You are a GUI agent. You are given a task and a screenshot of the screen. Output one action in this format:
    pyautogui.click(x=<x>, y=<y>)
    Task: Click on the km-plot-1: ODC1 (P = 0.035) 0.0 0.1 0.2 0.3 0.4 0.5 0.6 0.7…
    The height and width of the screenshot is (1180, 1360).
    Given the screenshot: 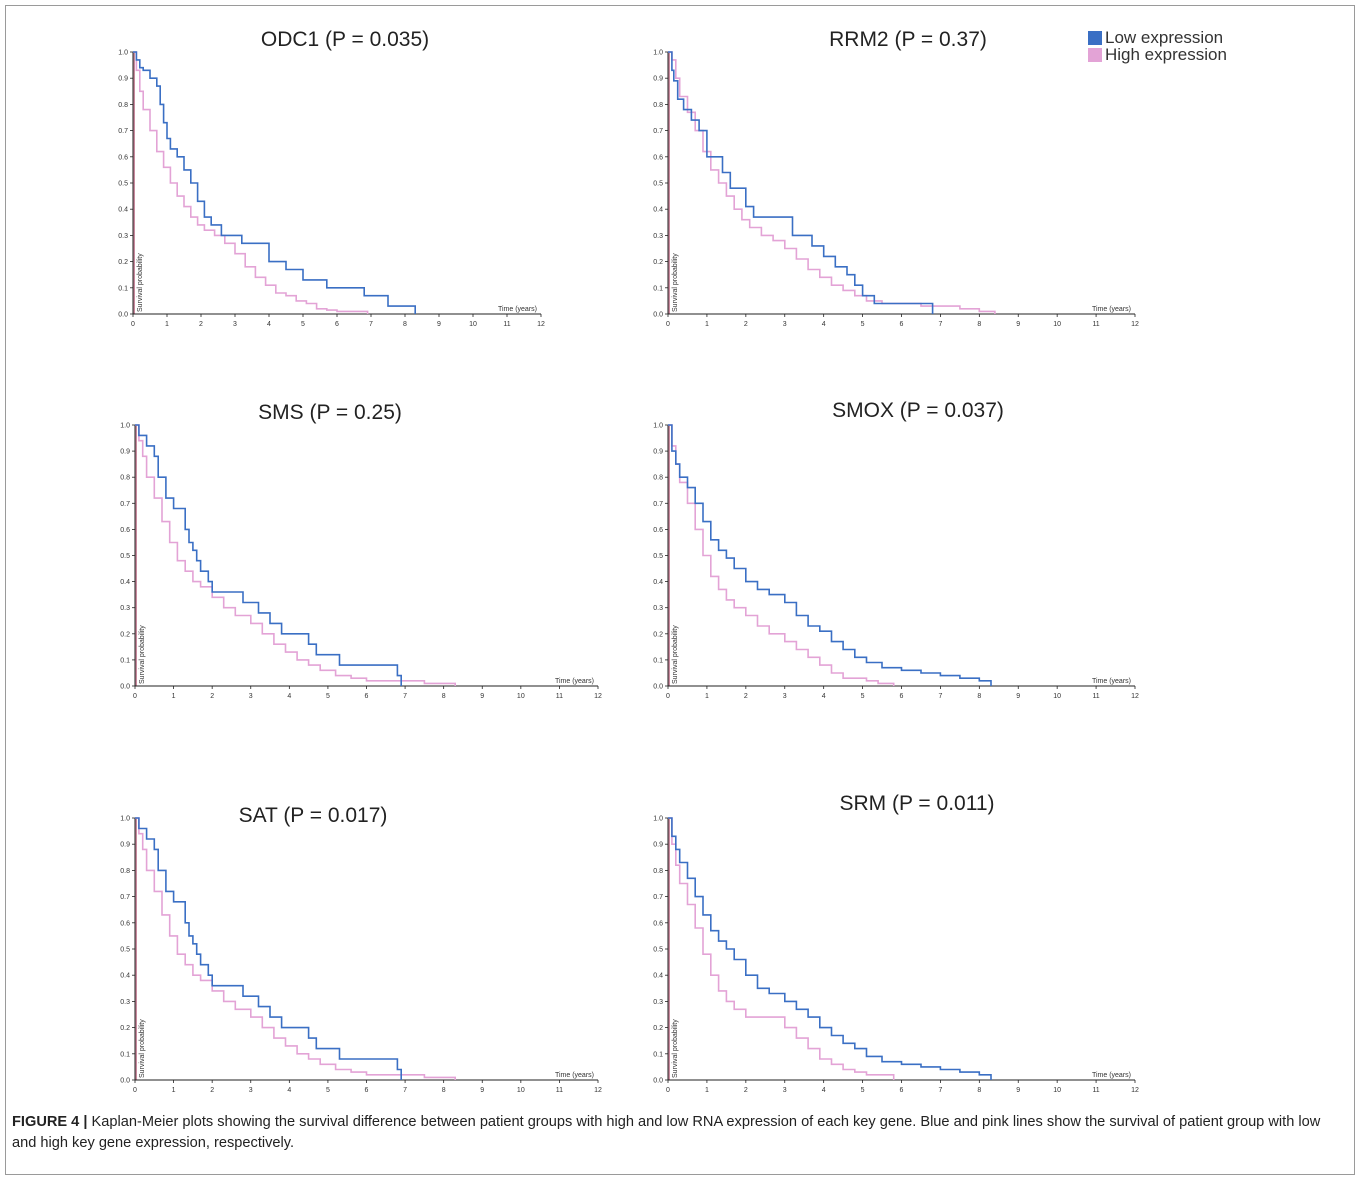 What is the action you would take?
    pyautogui.click(x=331, y=178)
    